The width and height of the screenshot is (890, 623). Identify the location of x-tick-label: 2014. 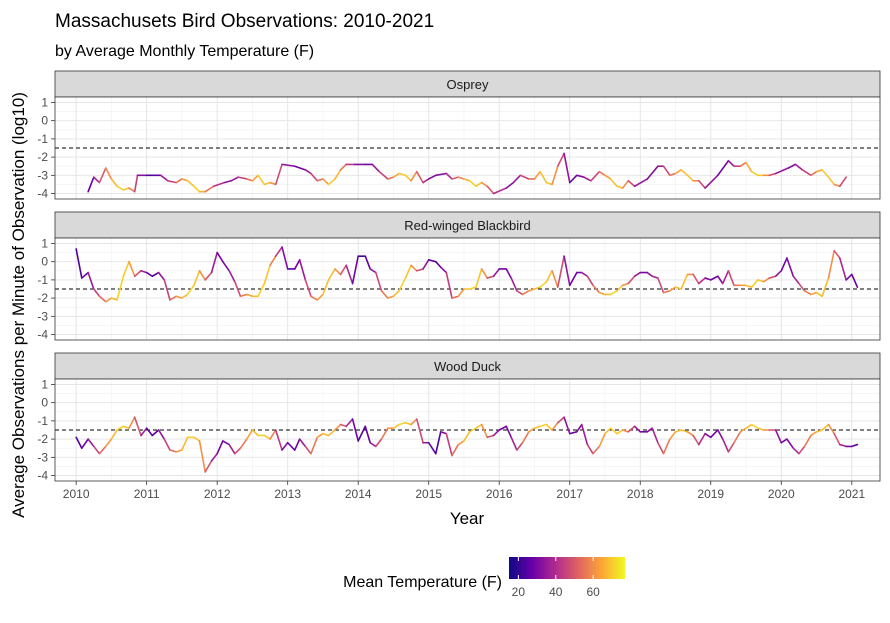
(358, 494).